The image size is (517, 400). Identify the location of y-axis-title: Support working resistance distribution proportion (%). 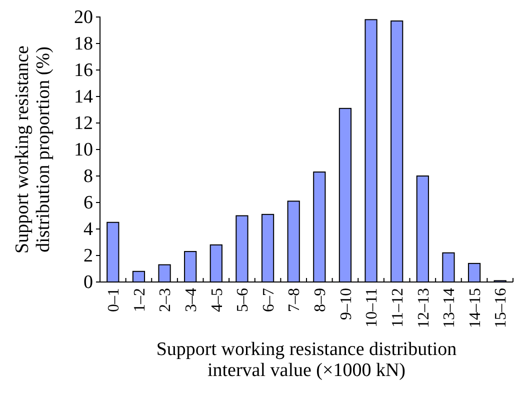
(33, 150).